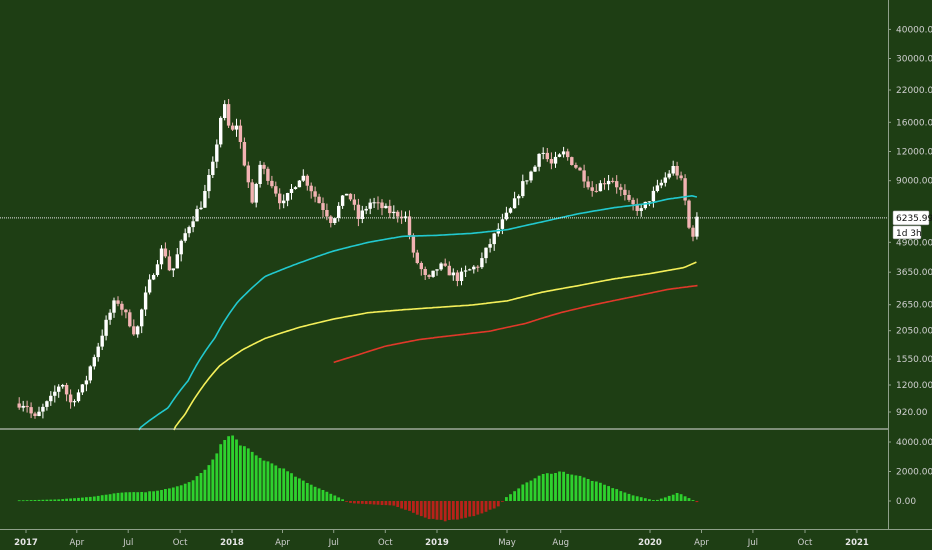 Image resolution: width=932 pixels, height=550 pixels. What do you see at coordinates (857, 543) in the screenshot?
I see `time-tick-label: 2021` at bounding box center [857, 543].